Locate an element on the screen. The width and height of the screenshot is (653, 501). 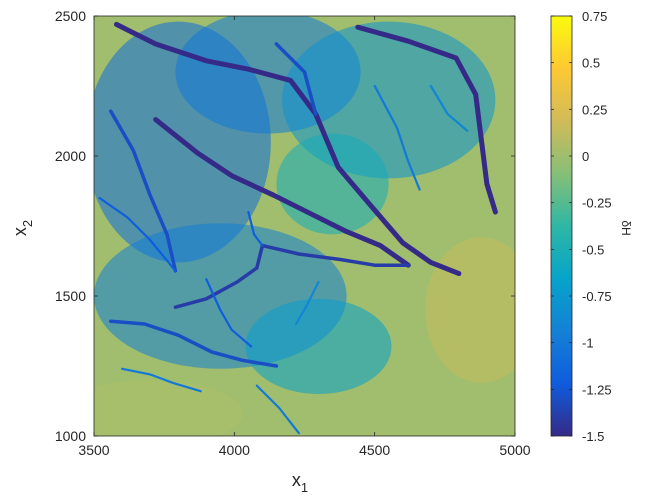
colorbar-tick-label: 0 is located at coordinates (585, 156).